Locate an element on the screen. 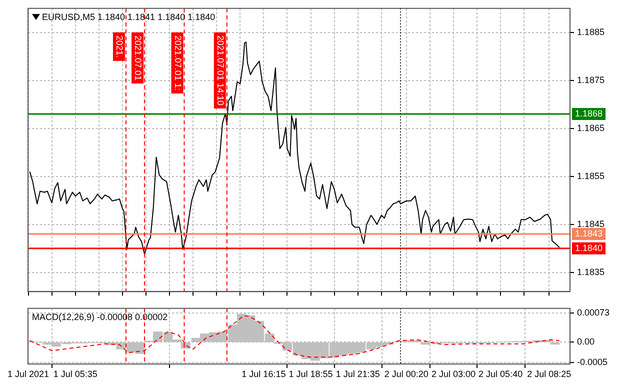  x-tick-label: 1 Jul 18:55 is located at coordinates (310, 373).